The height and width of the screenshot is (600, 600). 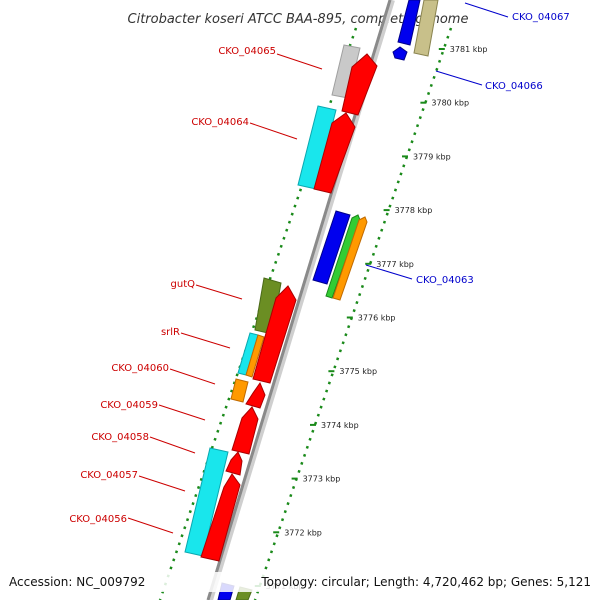 I want to click on gene-label-cko-04067: CKO_04067, so click(x=541, y=17).